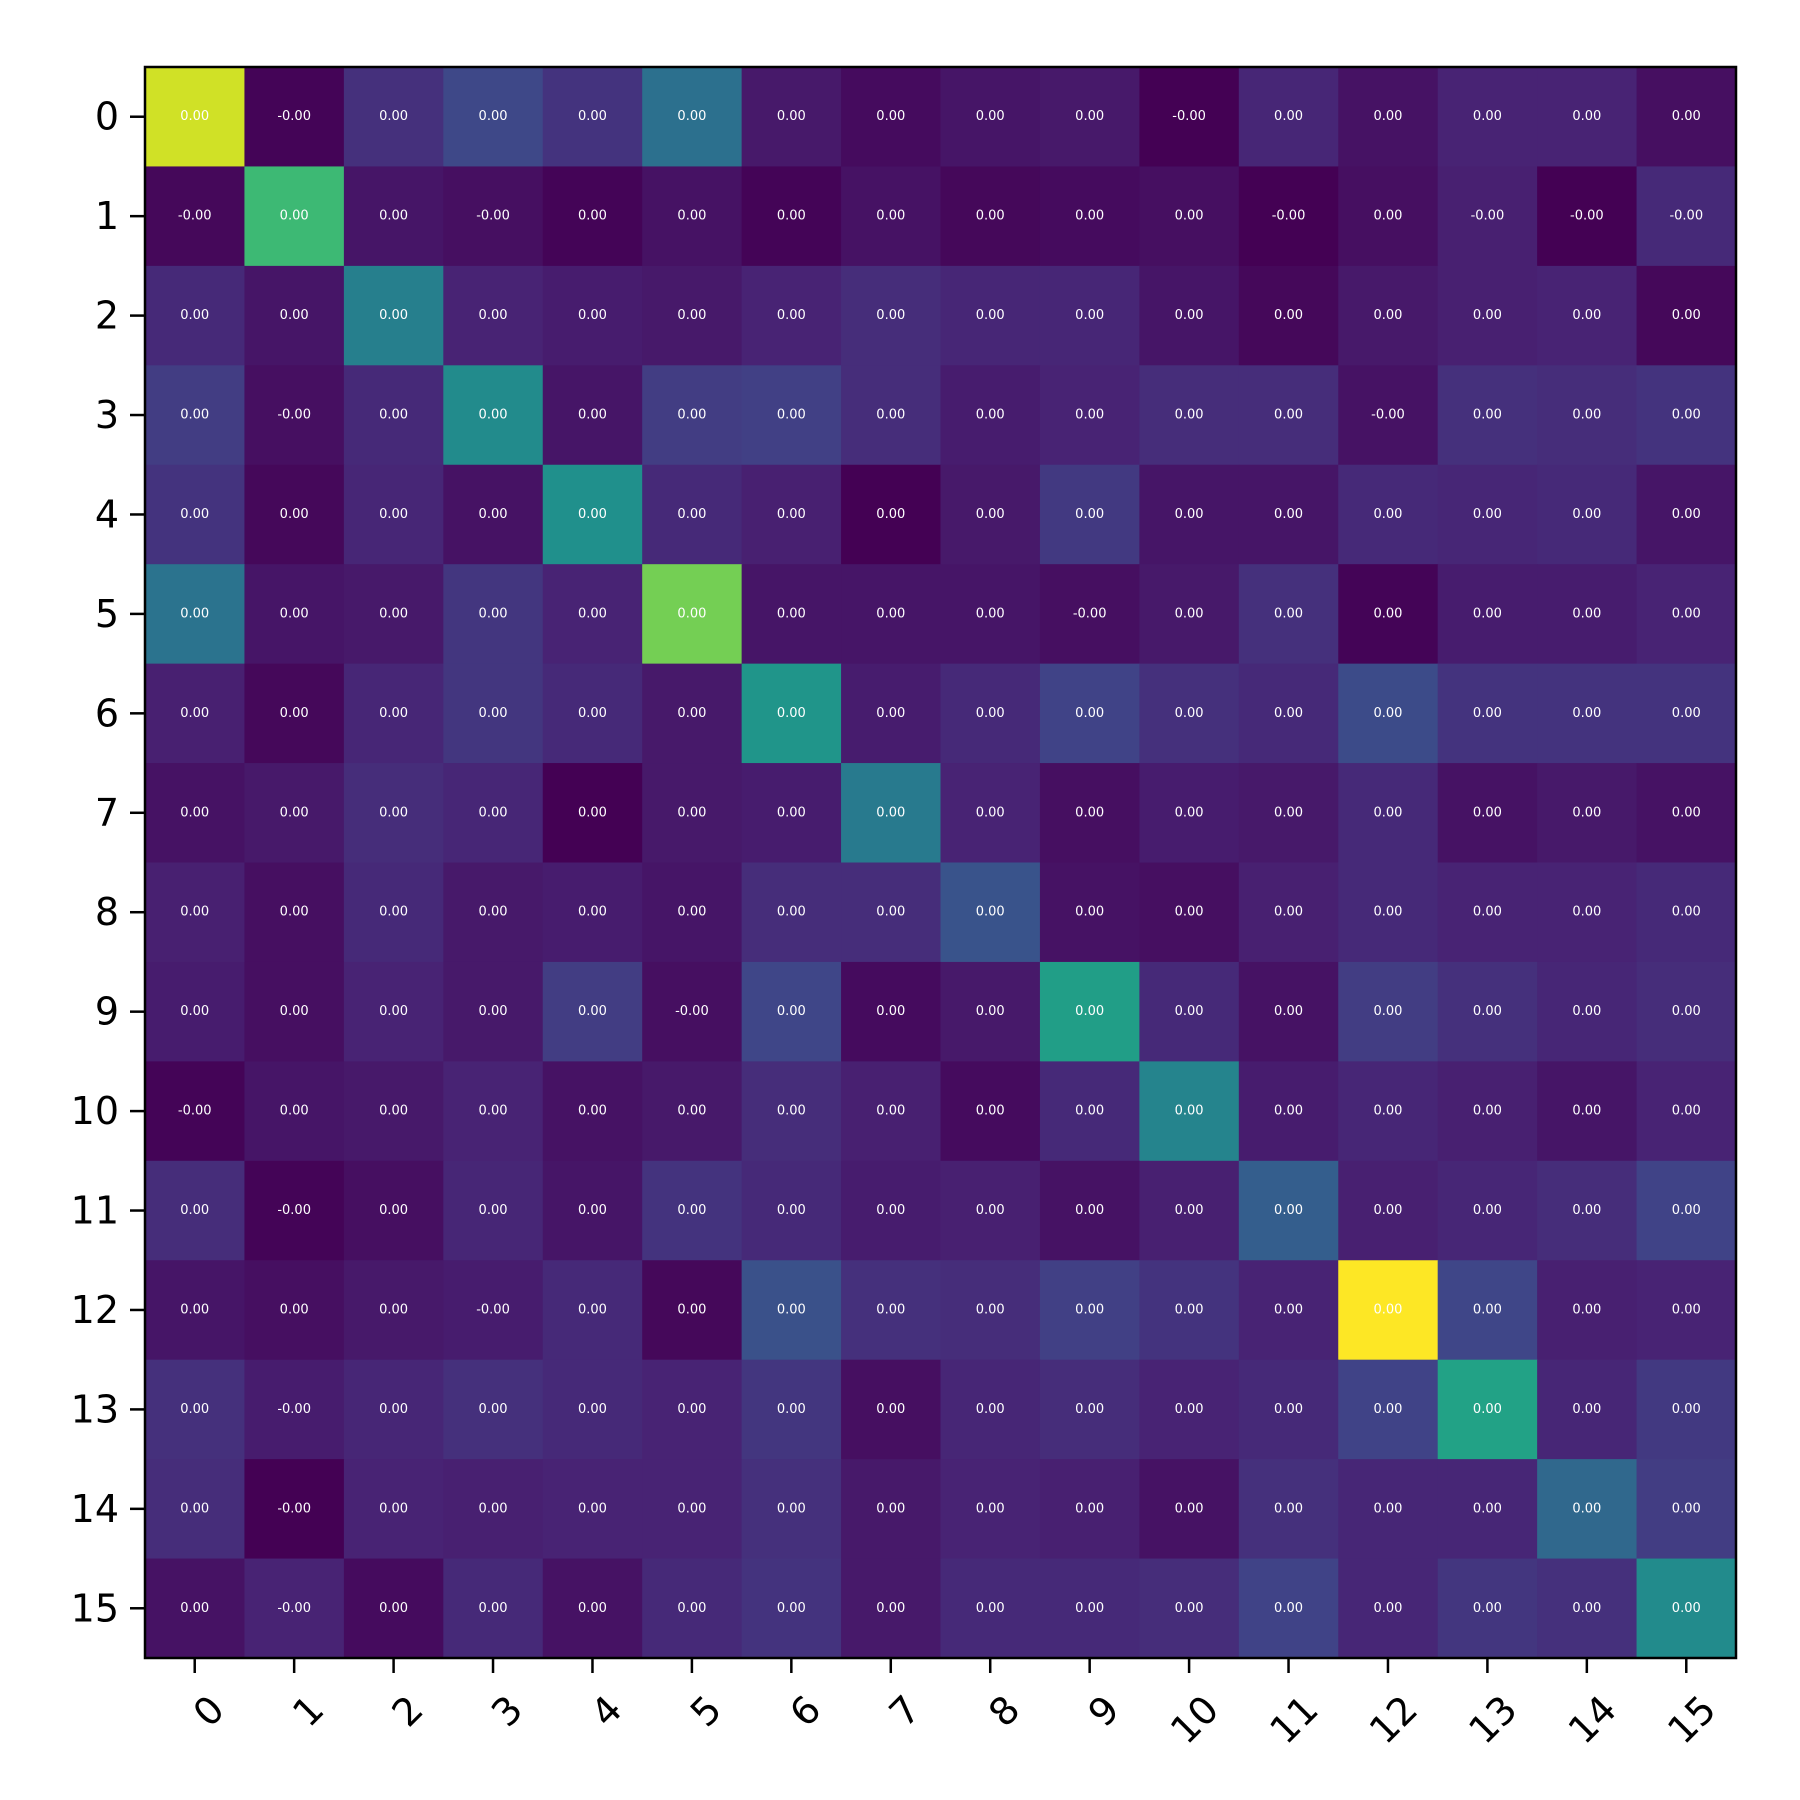 Image resolution: width=1800 pixels, height=1800 pixels. Describe the element at coordinates (1592, 1719) in the screenshot. I see `x-tick-label: 14` at that location.